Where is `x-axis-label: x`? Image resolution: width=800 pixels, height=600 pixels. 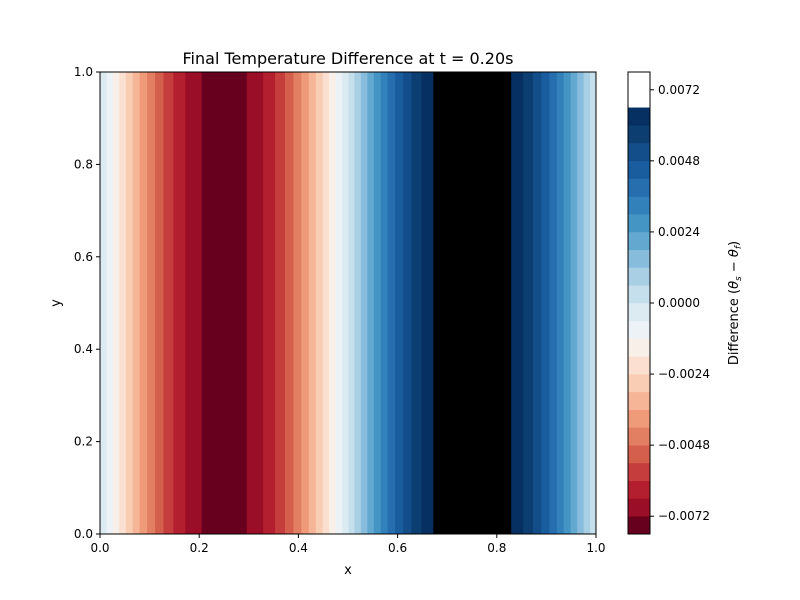
x-axis-label: x is located at coordinates (348, 570).